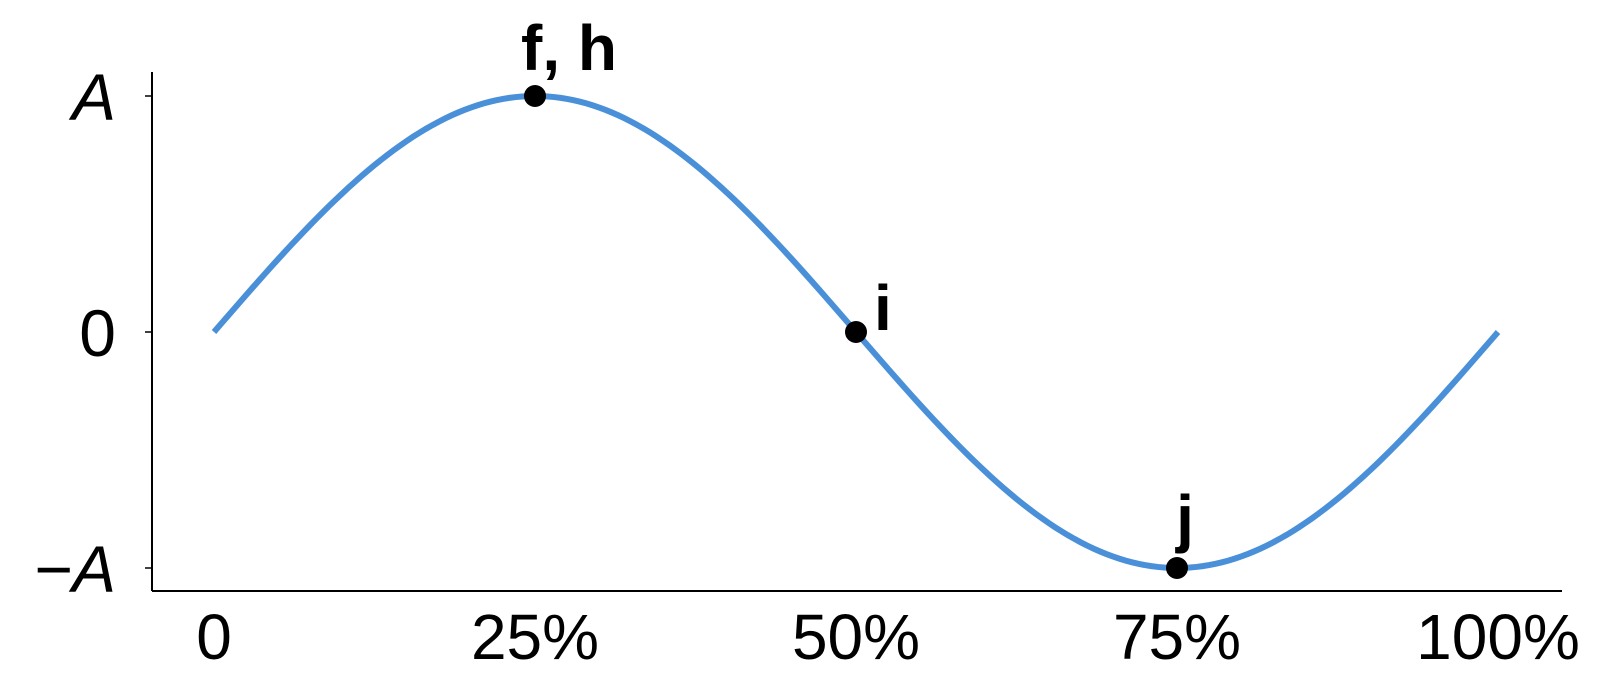  What do you see at coordinates (856, 637) in the screenshot?
I see `x-tick-label: 50%` at bounding box center [856, 637].